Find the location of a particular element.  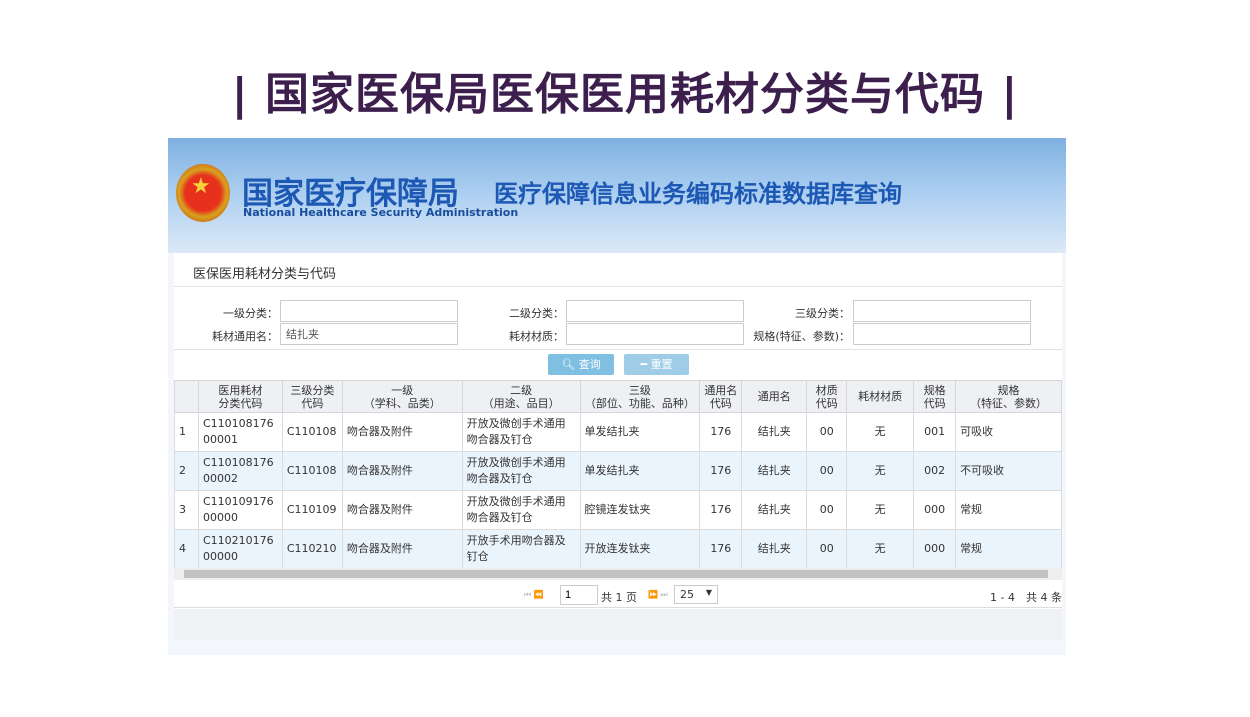

column-header: 通用名 is located at coordinates (774, 396).